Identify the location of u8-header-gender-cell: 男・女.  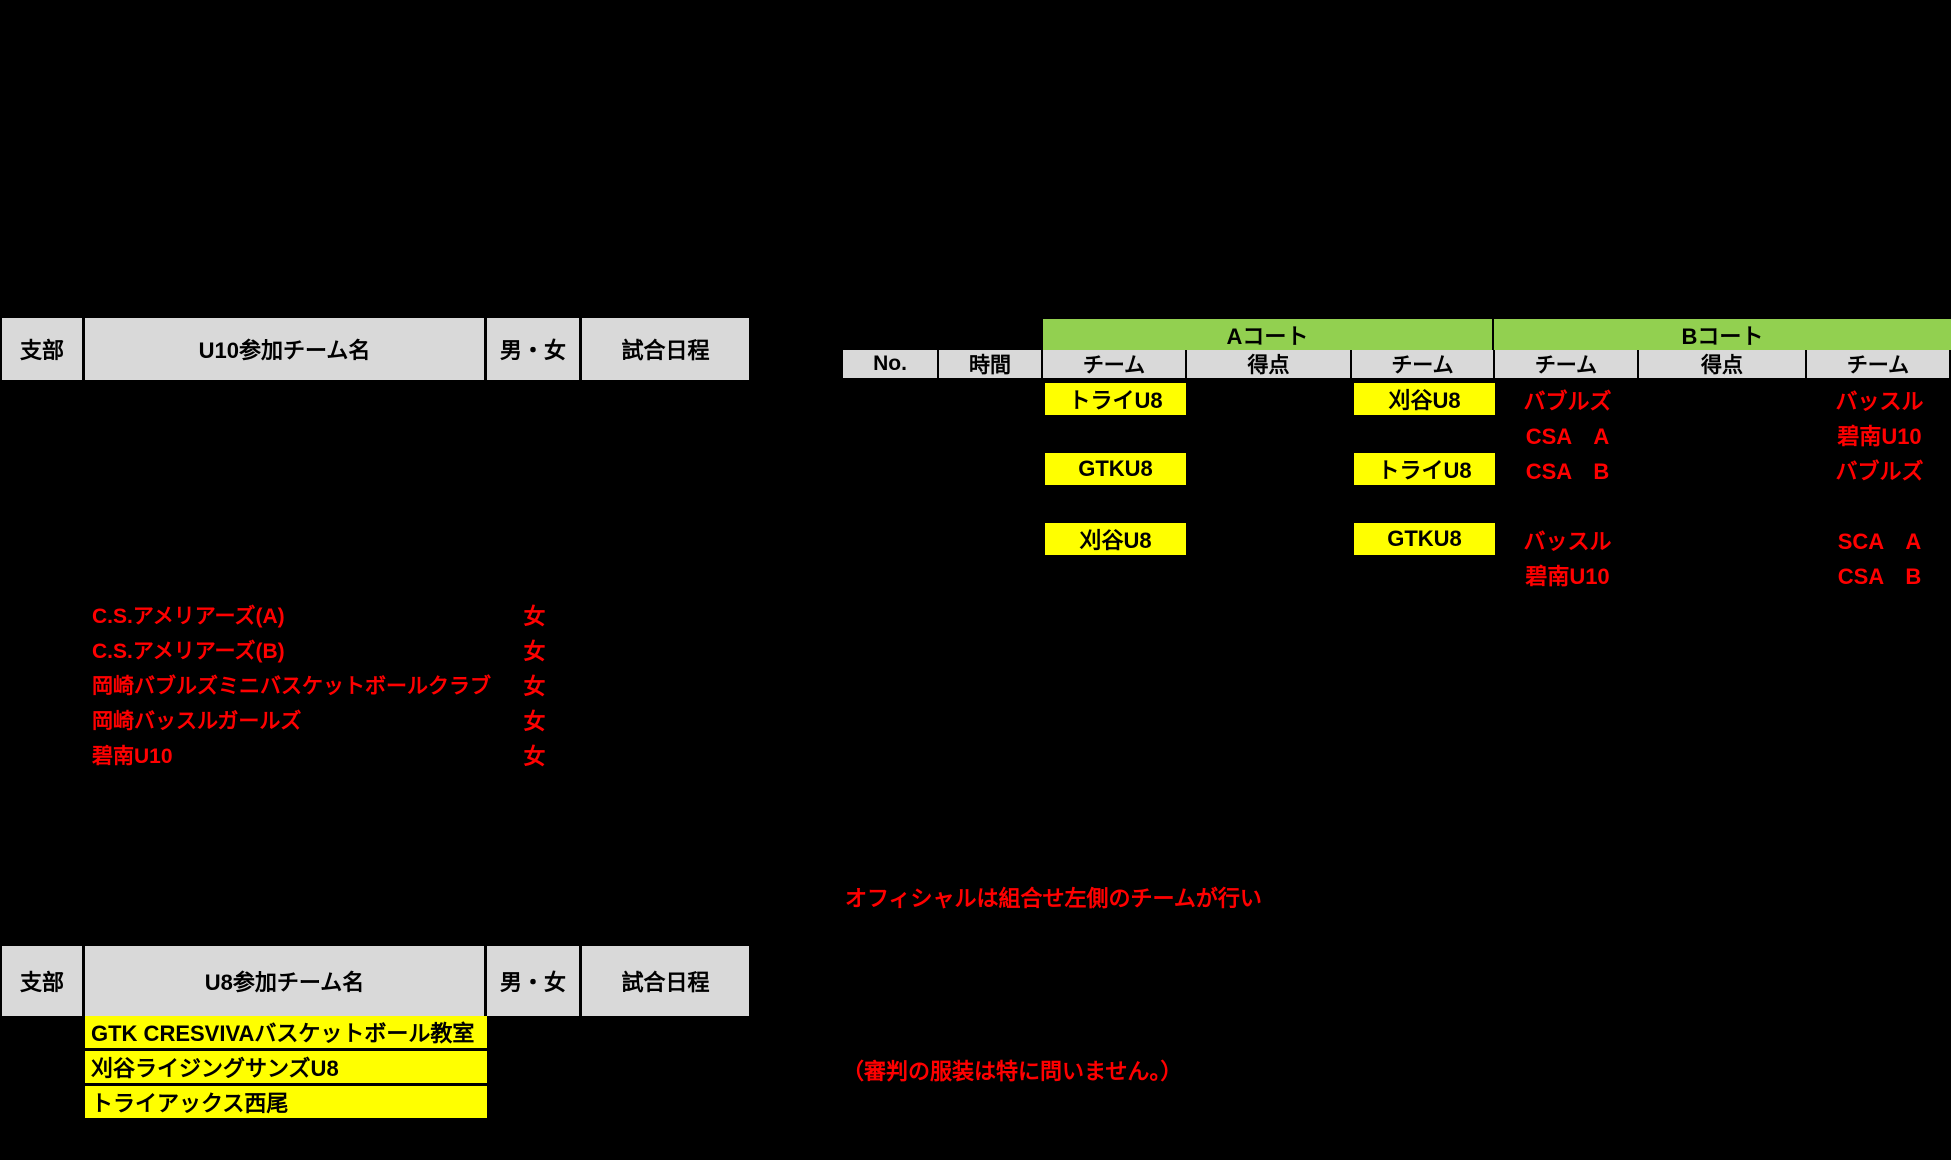
(534, 981).